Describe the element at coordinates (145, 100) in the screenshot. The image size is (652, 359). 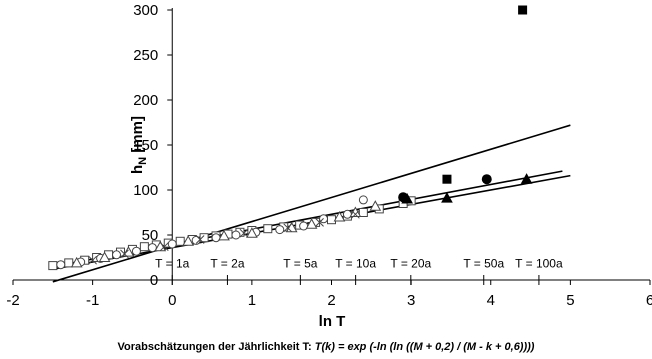
I see `y-tick-label: 200` at that location.